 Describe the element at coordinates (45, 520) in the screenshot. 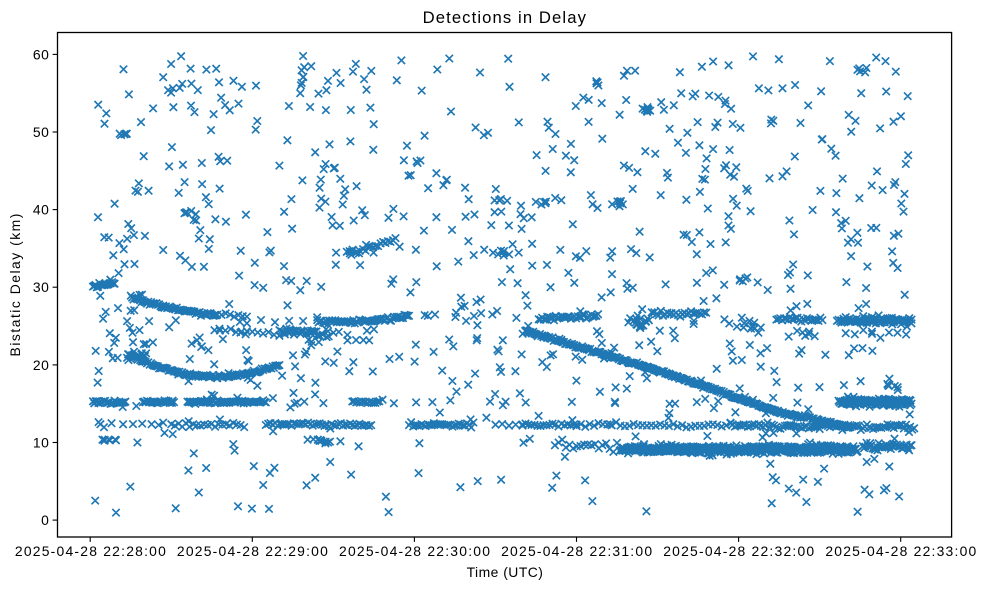

I see `svg-text: 0` at that location.